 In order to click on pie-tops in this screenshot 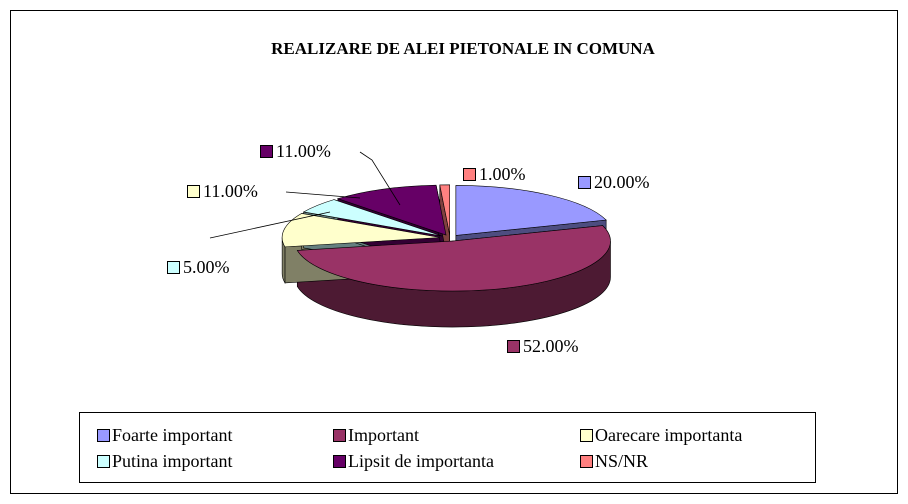, I will do `click(446, 238)`.